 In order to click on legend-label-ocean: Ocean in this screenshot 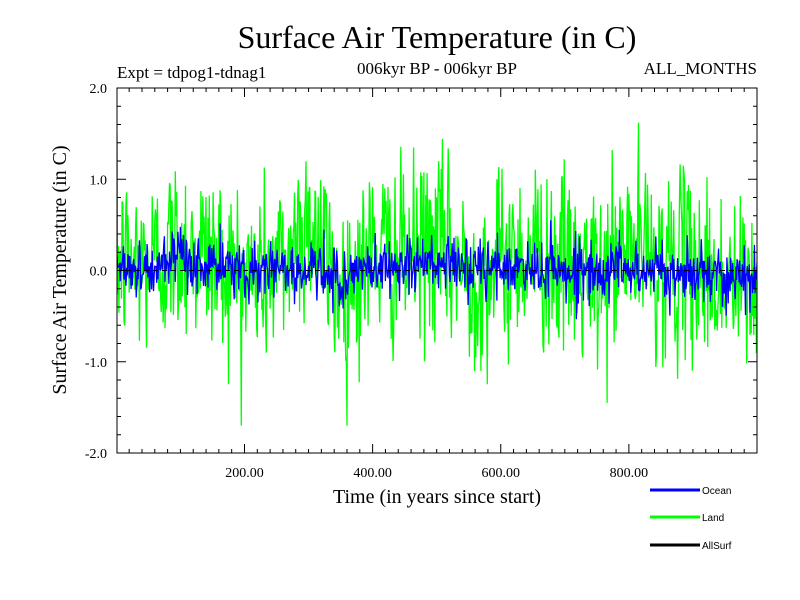, I will do `click(716, 491)`.